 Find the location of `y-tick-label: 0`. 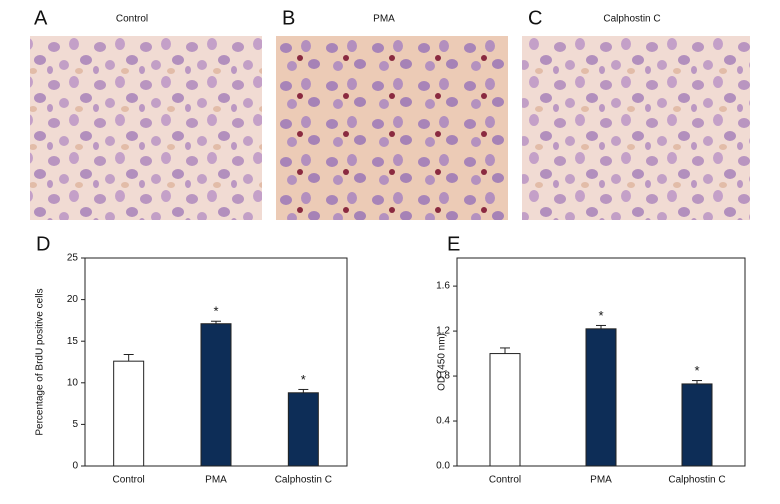

y-tick-label: 0 is located at coordinates (75, 466).